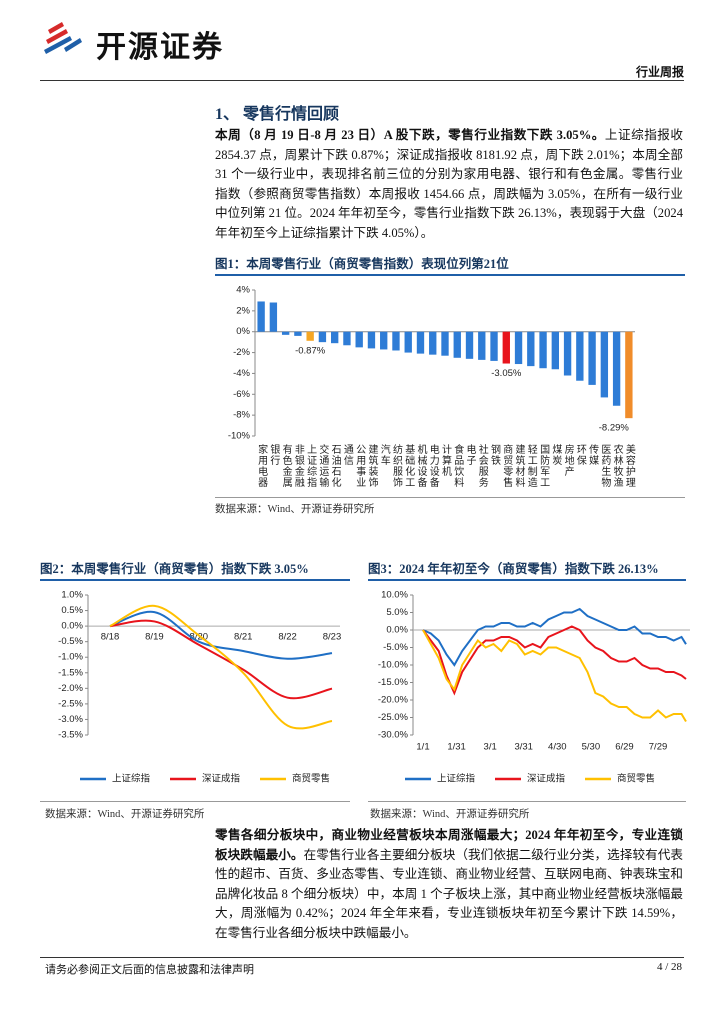 Image resolution: width=724 pixels, height=1024 pixels. I want to click on x-tick-label: 基础化工, so click(409, 465).